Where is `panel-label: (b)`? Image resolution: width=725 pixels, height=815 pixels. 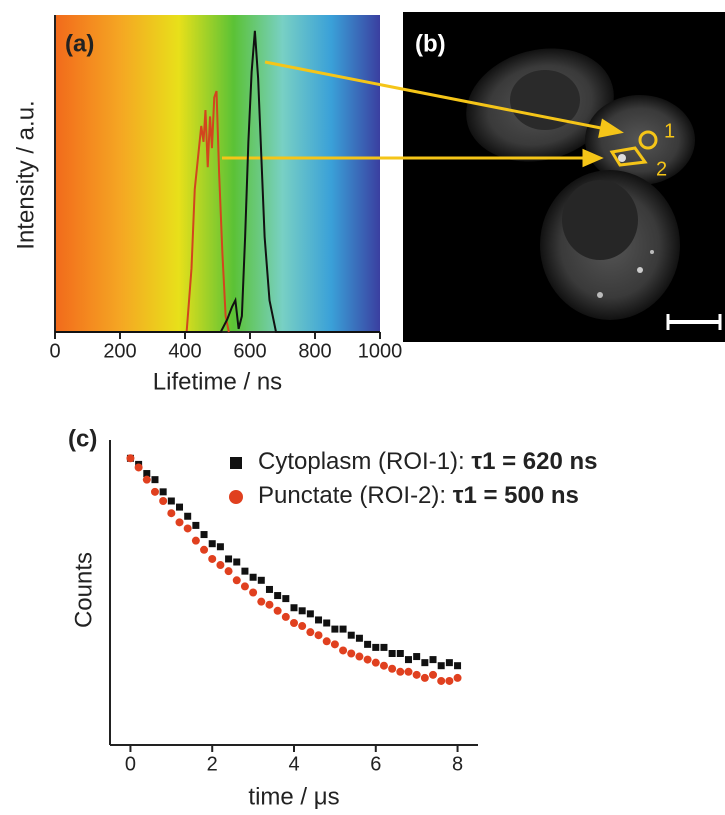
panel-label: (b) is located at coordinates (430, 43).